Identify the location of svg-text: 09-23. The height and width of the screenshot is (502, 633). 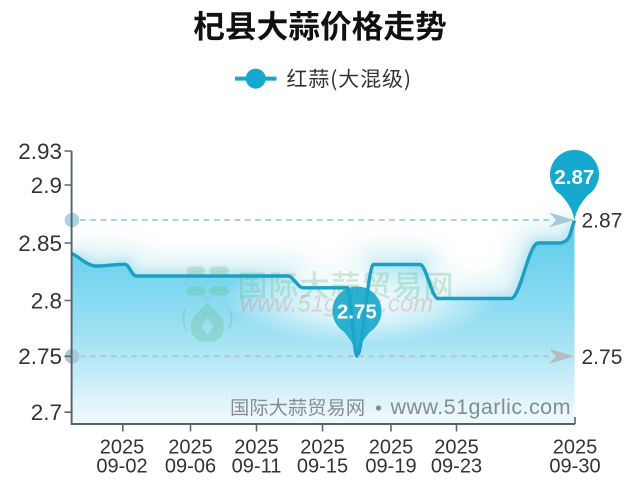
(456, 467).